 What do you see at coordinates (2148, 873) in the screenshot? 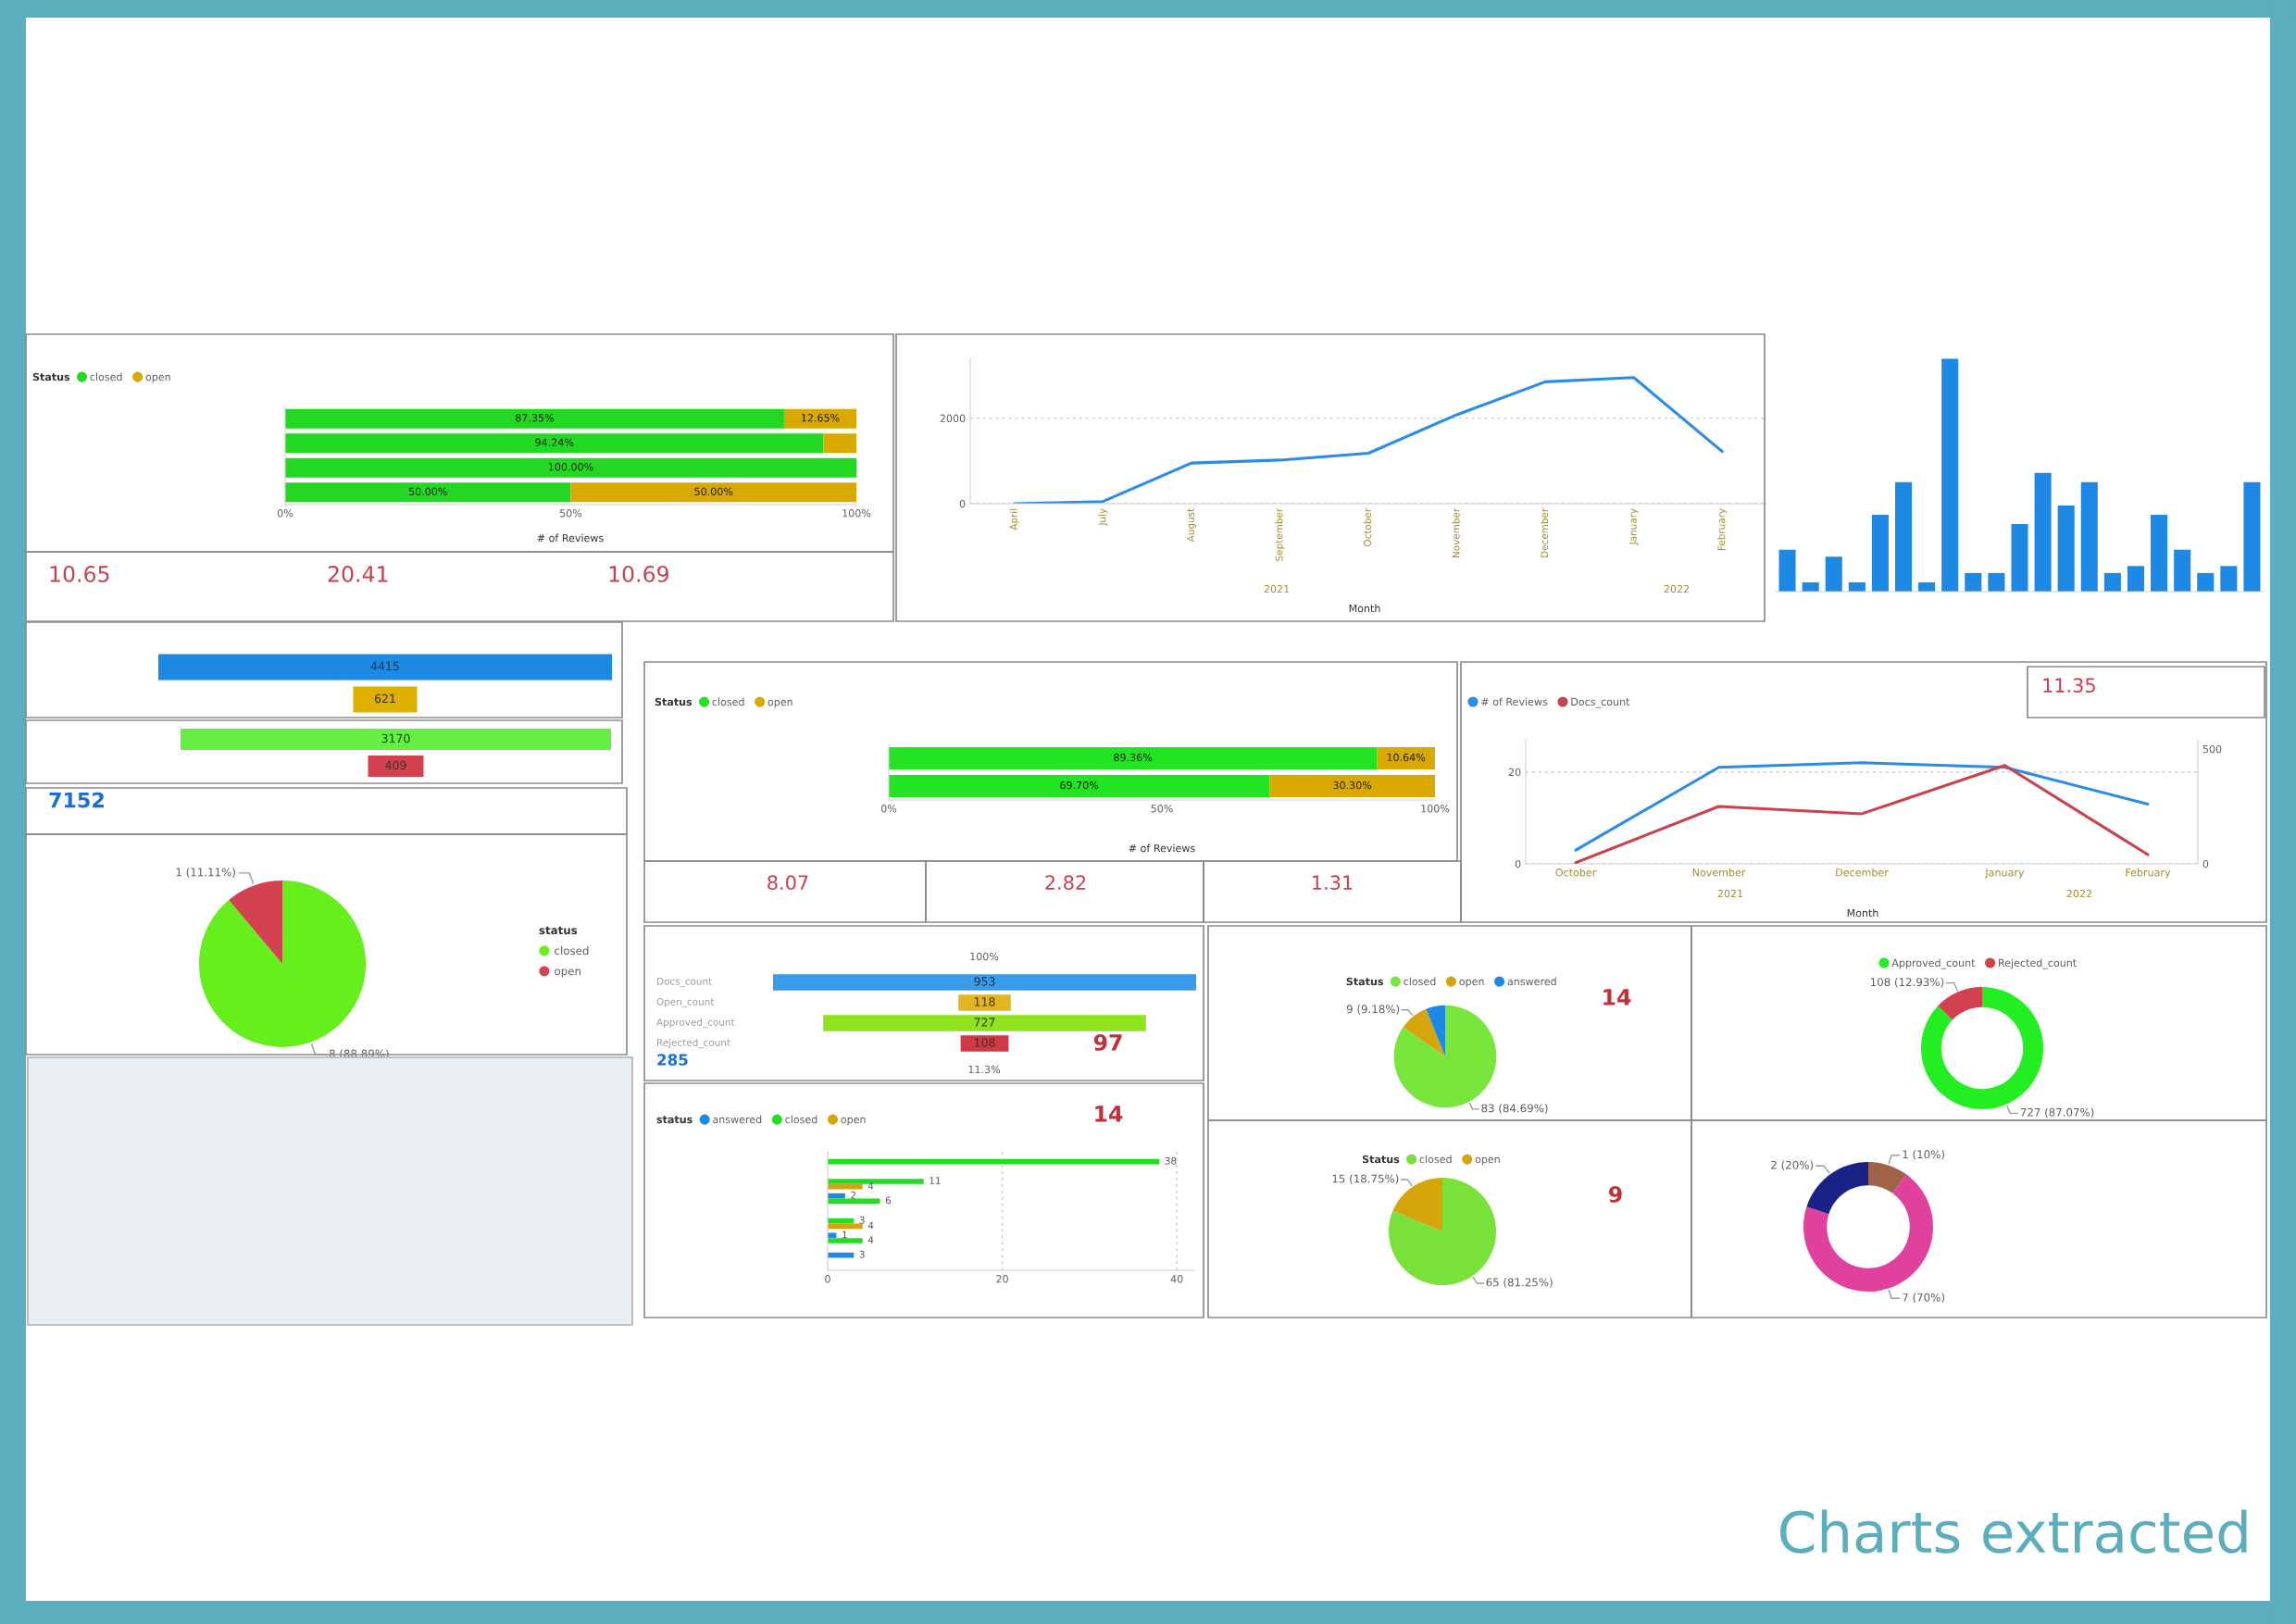
I see `x-tick-label: February` at bounding box center [2148, 873].